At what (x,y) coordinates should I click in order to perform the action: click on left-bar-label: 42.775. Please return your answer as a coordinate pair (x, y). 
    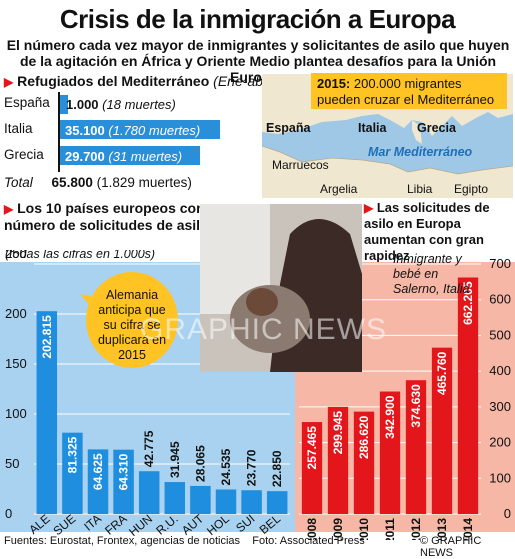
    Looking at the image, I should click on (149, 448).